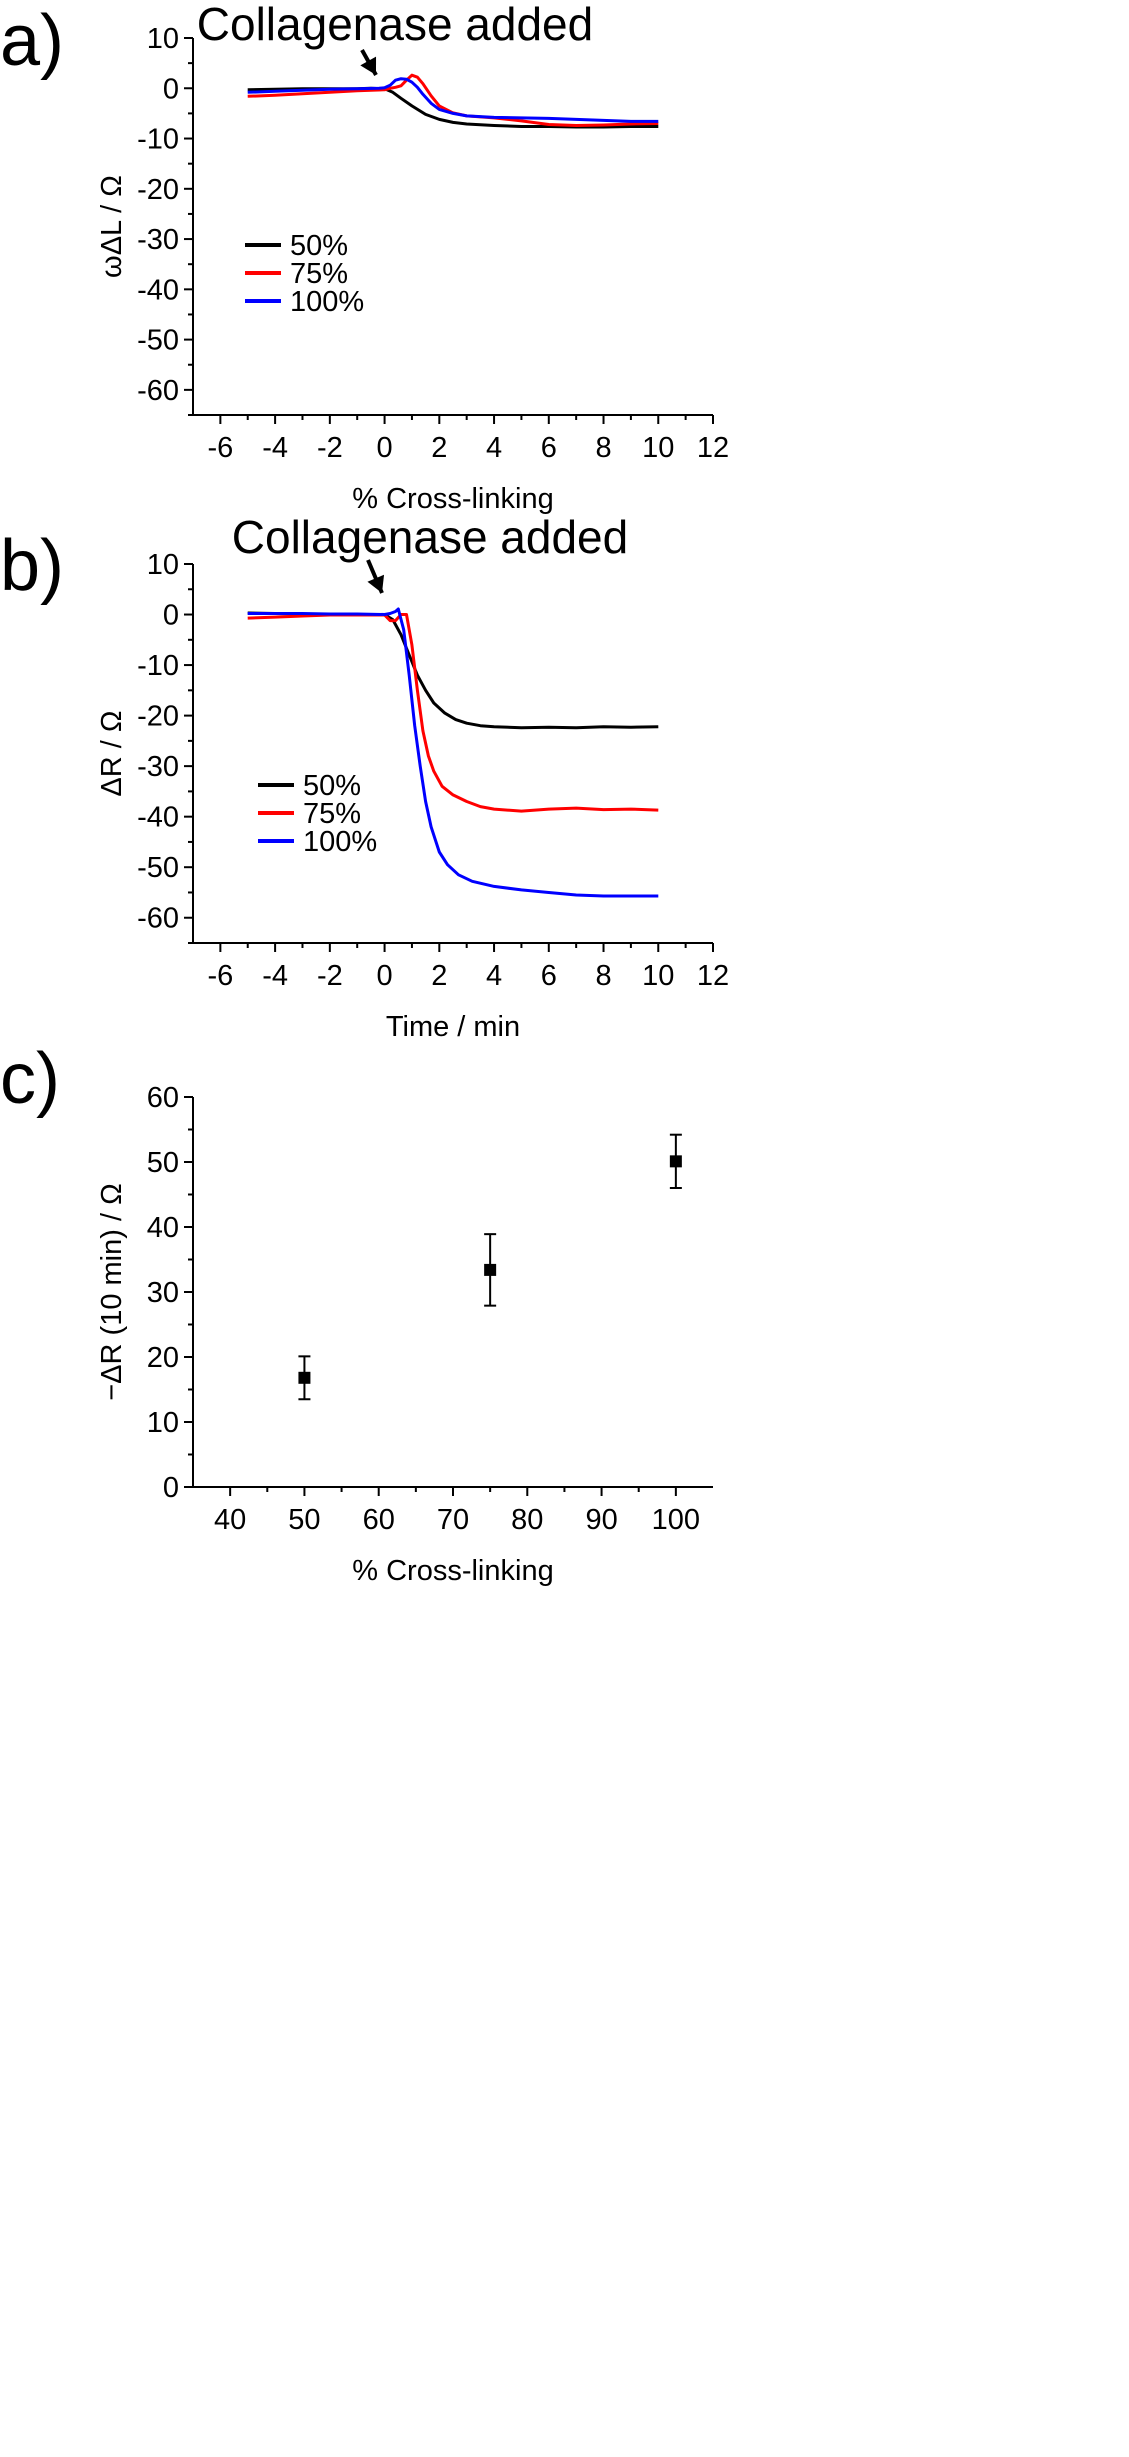 This screenshot has width=1129, height=2457. I want to click on y-tick-label: 50, so click(163, 1163).